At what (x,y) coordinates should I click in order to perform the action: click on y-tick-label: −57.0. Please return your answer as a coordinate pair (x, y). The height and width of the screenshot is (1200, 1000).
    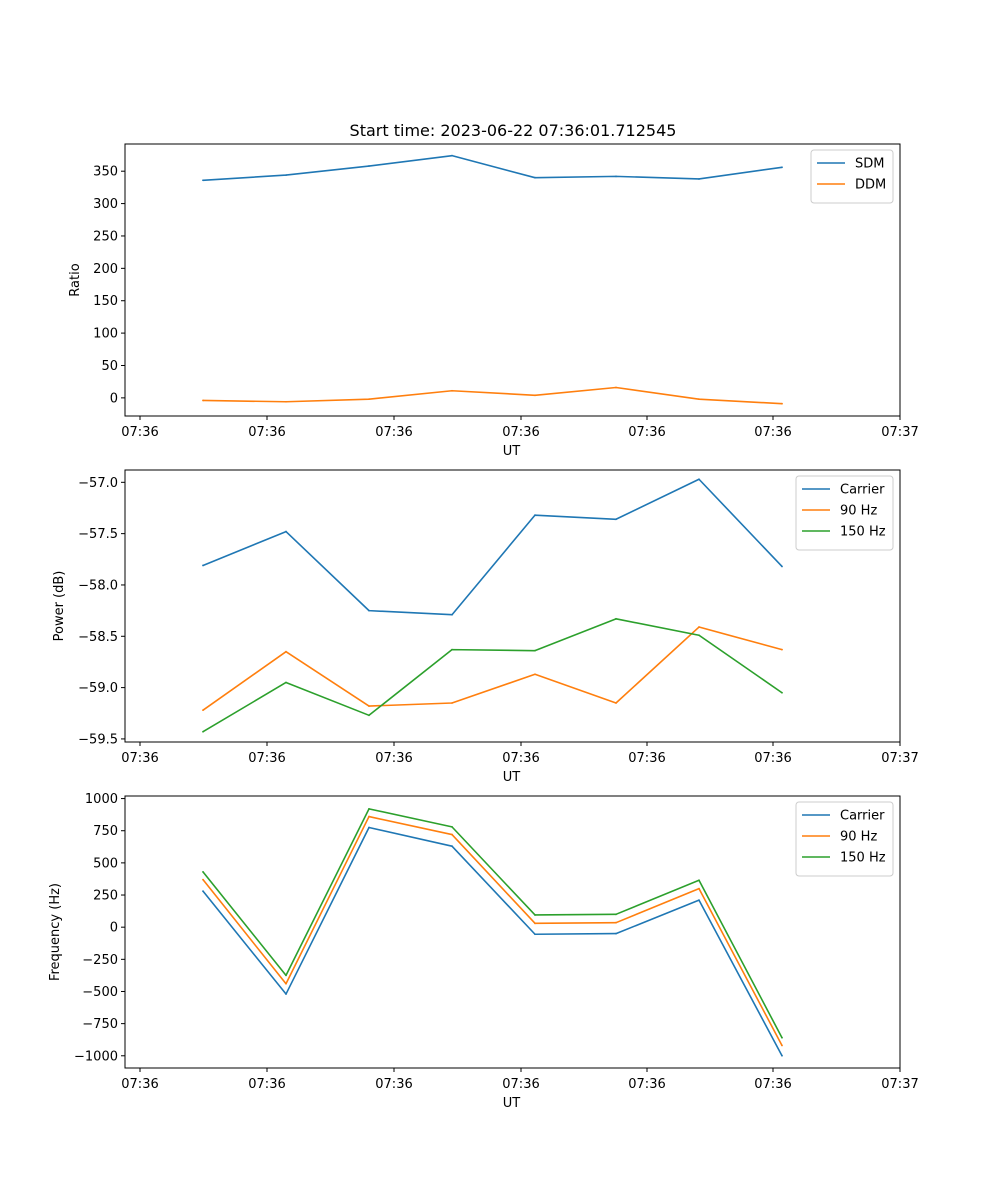
    Looking at the image, I should click on (98, 483).